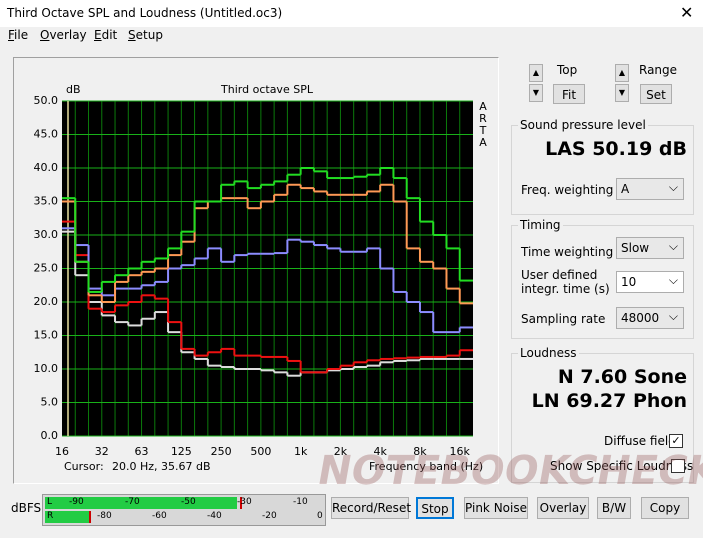 This screenshot has height=538, width=703. I want to click on menu-item: File, so click(18, 35).